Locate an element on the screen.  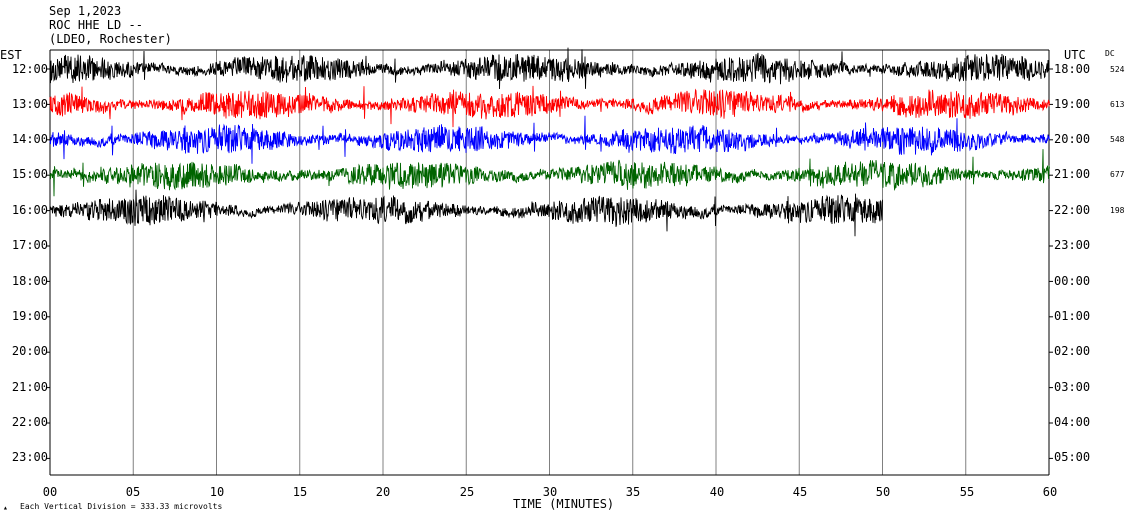
est-tick-label: 15:00 is located at coordinates (29, 174).